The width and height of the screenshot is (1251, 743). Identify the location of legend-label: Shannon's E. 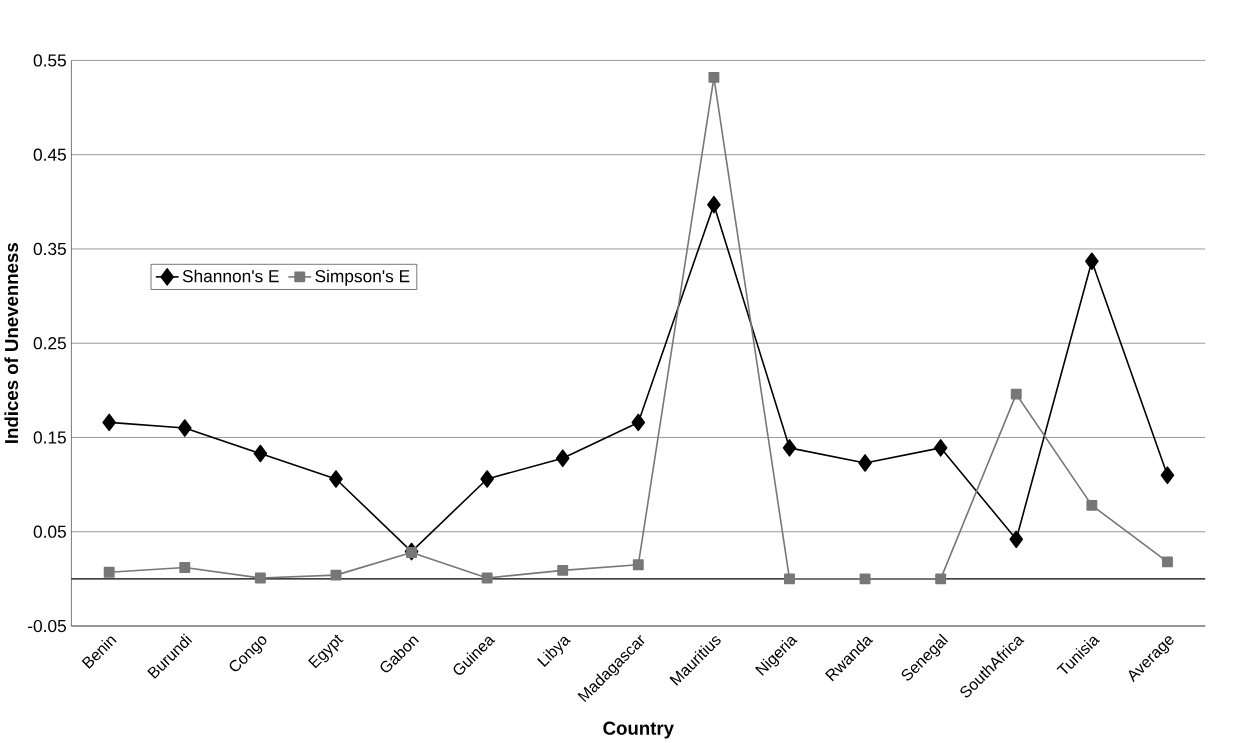
(230, 276).